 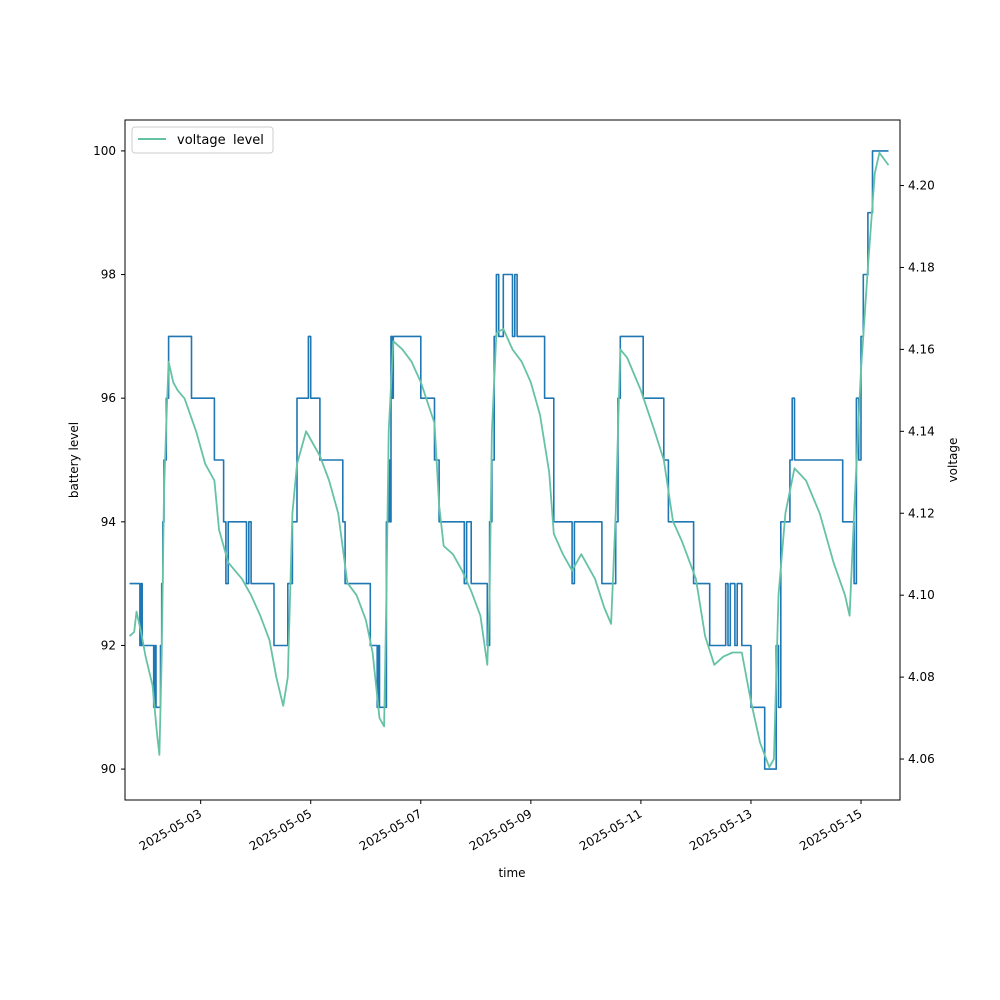 I want to click on y-axis-left: 90 92 94 96 98 100, so click(x=109, y=460).